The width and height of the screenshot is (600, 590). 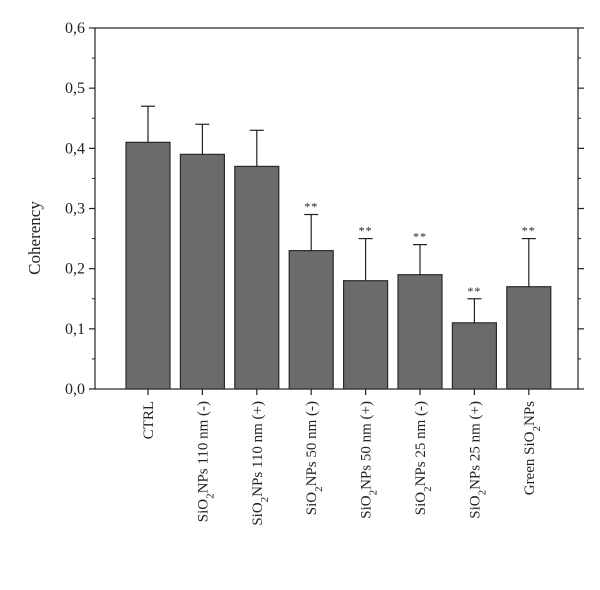 What do you see at coordinates (75, 389) in the screenshot?
I see `y-tick-label: 0,0` at bounding box center [75, 389].